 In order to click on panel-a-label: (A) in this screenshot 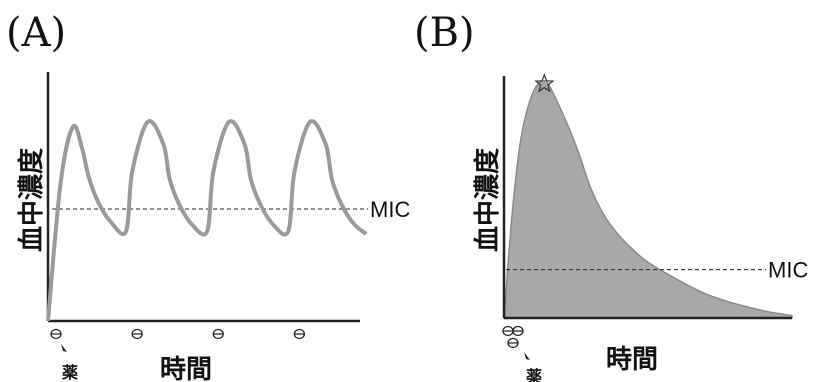, I will do `click(36, 33)`.